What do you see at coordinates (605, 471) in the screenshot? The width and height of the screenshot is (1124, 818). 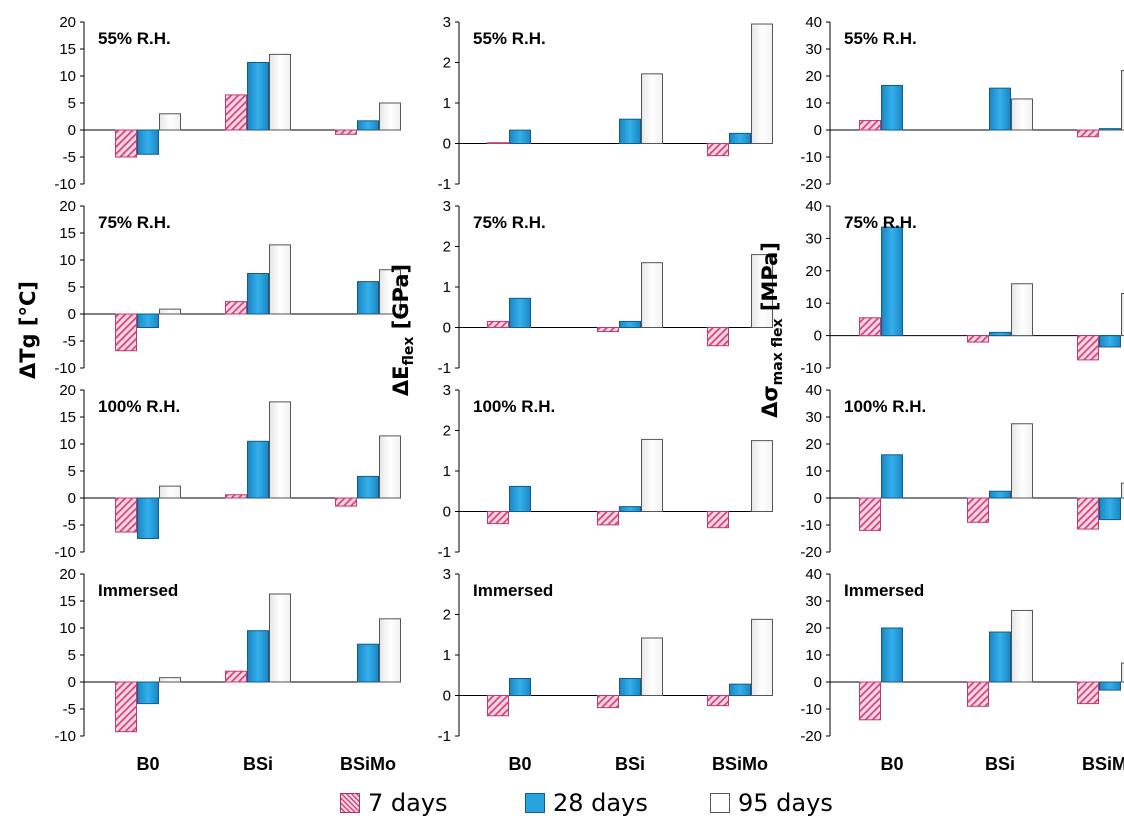 I see `panel-r2-c1: -1 0 1 2 3 100% R.H.` at bounding box center [605, 471].